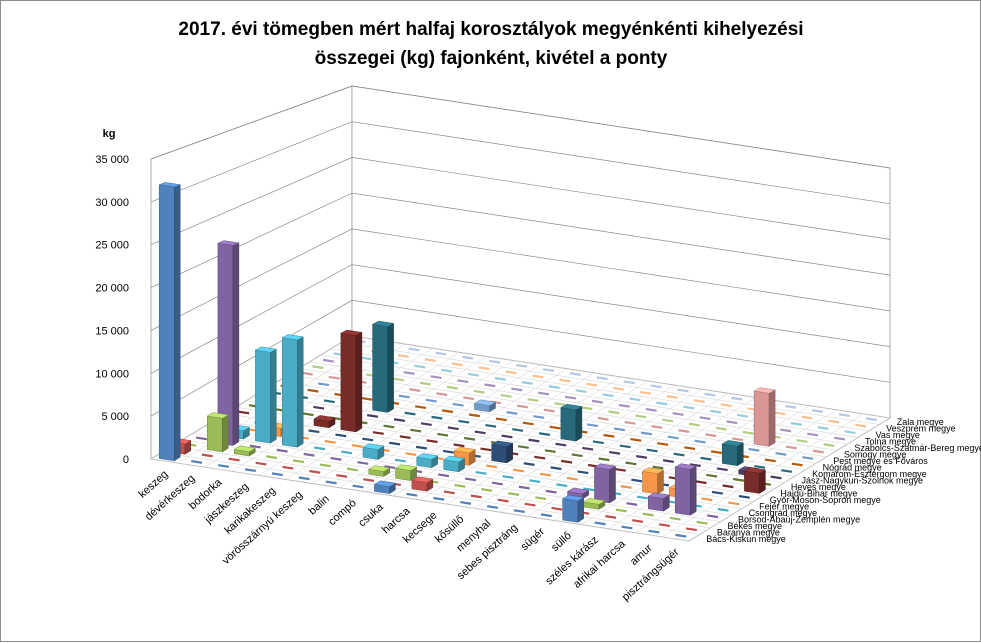  Describe the element at coordinates (491, 58) in the screenshot. I see `chart-title-line-2: összegei (kg) fajonként, kivétel a ponty` at that location.